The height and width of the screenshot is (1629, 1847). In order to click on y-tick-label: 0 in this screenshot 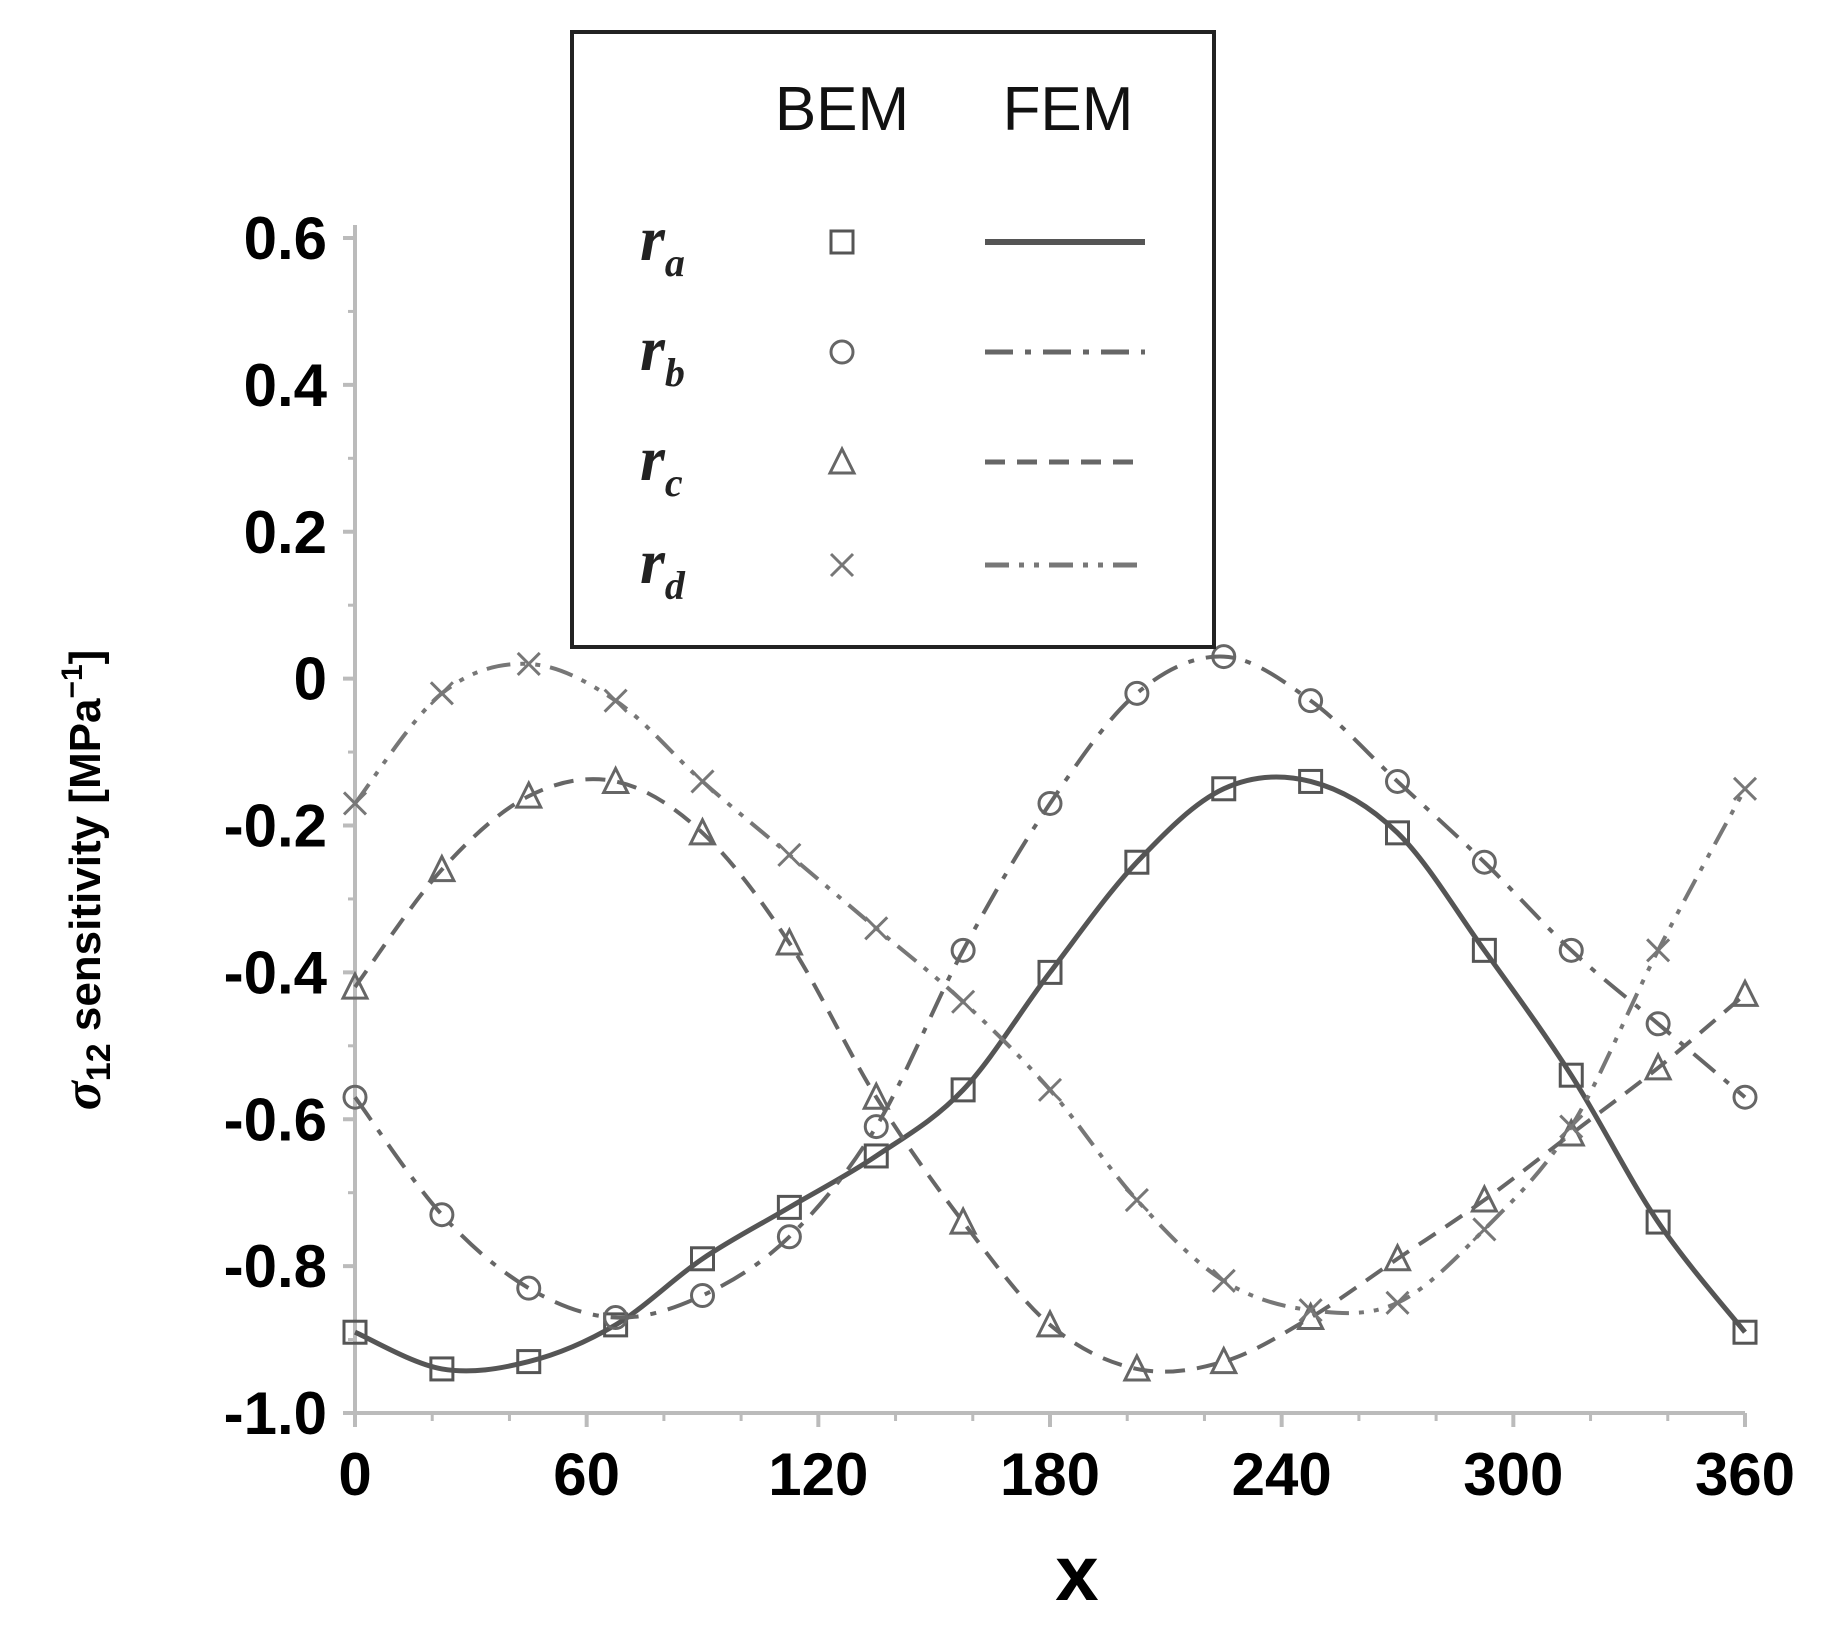, I will do `click(310, 679)`.